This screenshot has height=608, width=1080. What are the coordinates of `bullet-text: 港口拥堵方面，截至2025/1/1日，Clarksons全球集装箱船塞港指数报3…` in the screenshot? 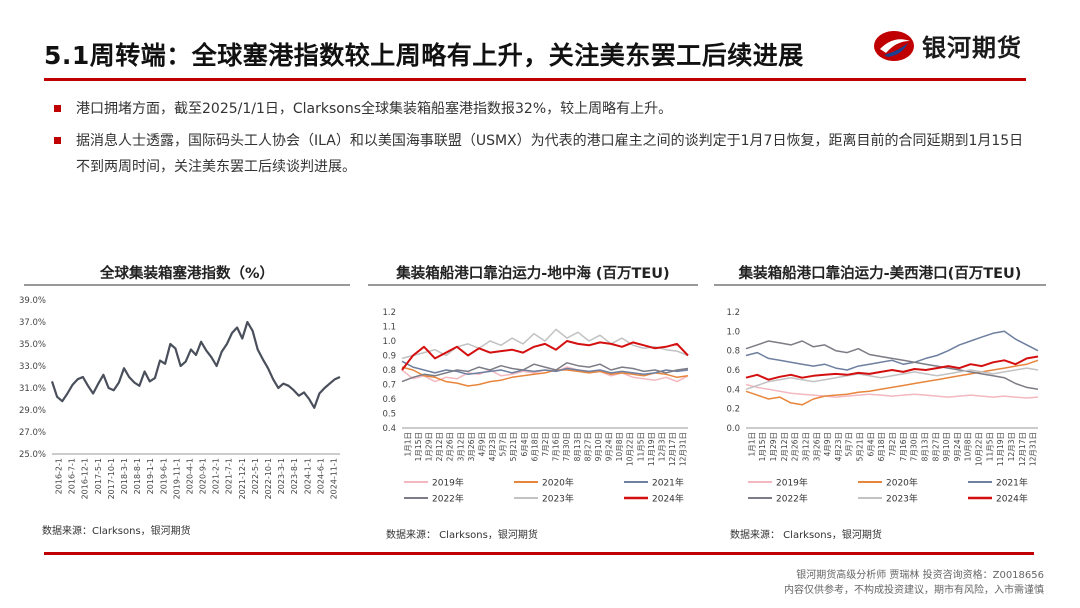 It's located at (374, 109).